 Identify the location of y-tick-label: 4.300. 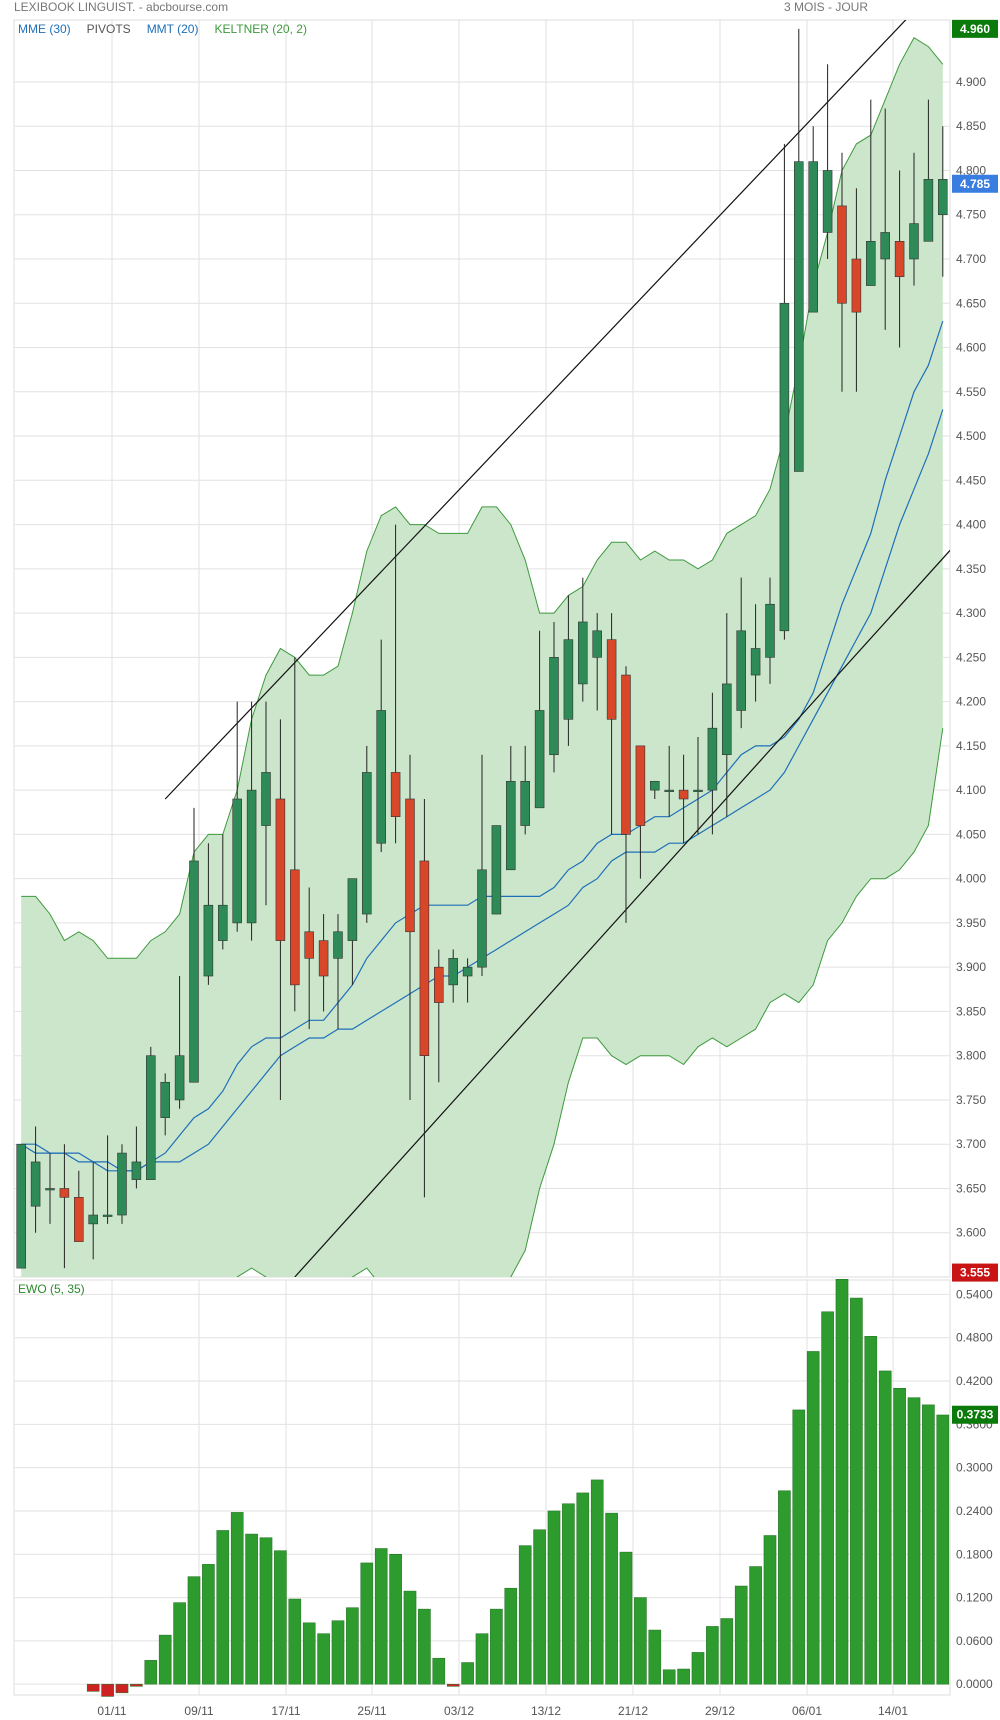
(971, 613).